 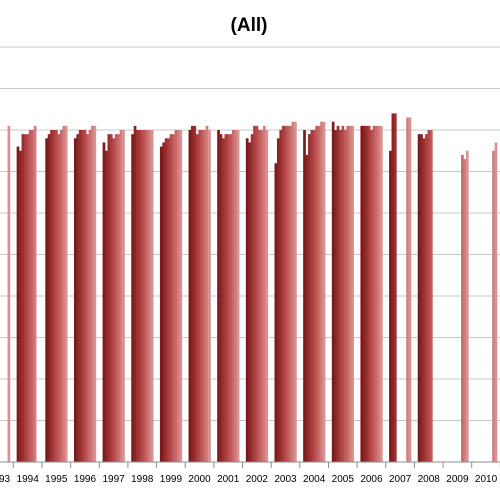 What do you see at coordinates (457, 479) in the screenshot?
I see `x-tick-label: 2009` at bounding box center [457, 479].